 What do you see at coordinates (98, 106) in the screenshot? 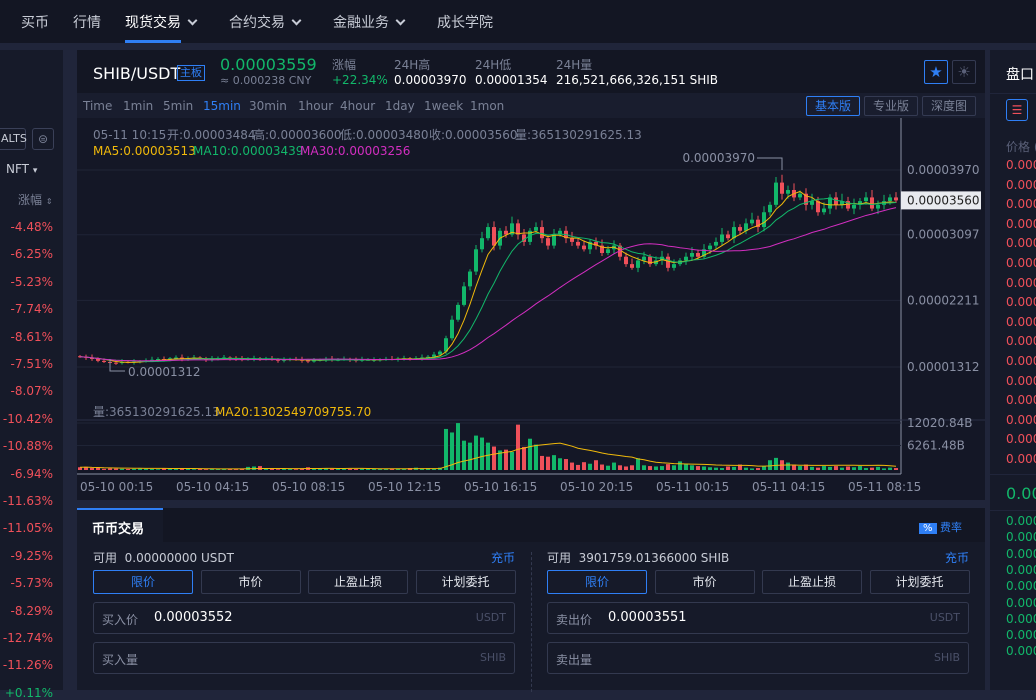
I see `interval-time: Time` at bounding box center [98, 106].